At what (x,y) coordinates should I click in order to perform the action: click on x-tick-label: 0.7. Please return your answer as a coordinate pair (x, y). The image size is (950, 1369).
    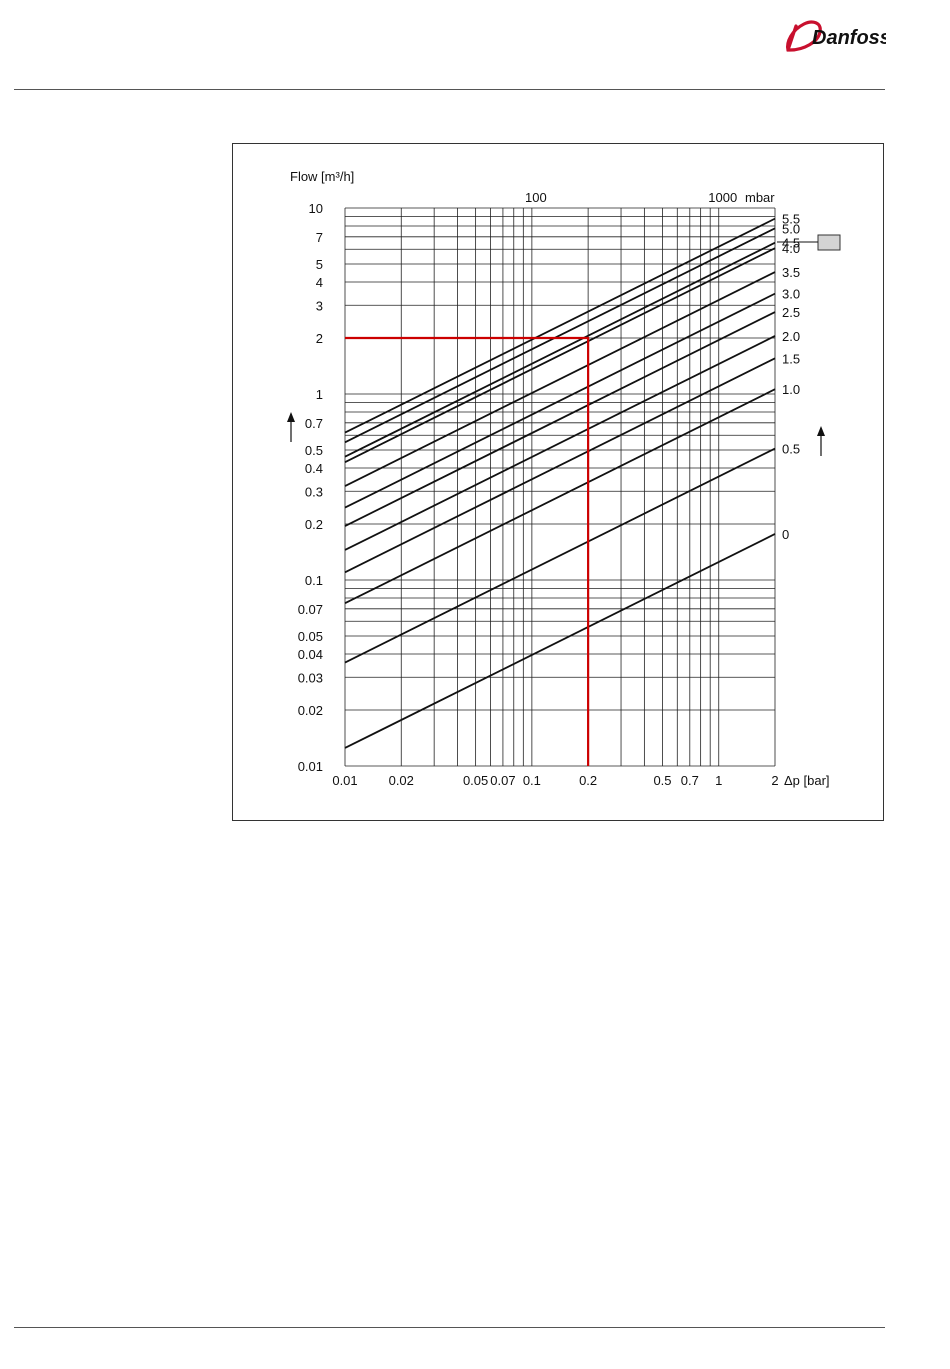
    Looking at the image, I should click on (690, 780).